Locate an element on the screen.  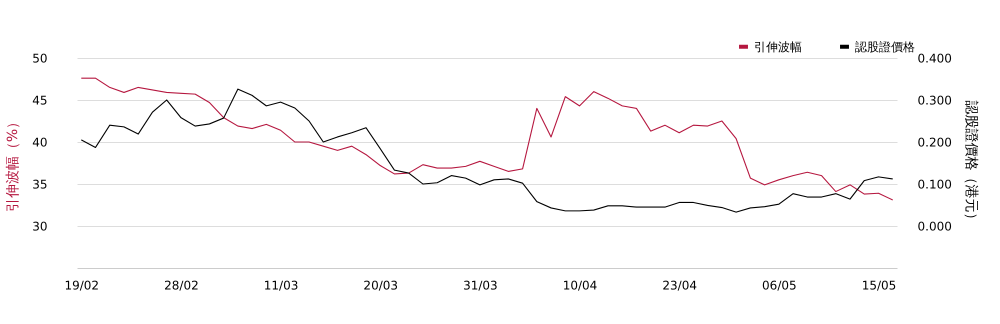
y2-tick-label: 0.100 is located at coordinates (935, 185).